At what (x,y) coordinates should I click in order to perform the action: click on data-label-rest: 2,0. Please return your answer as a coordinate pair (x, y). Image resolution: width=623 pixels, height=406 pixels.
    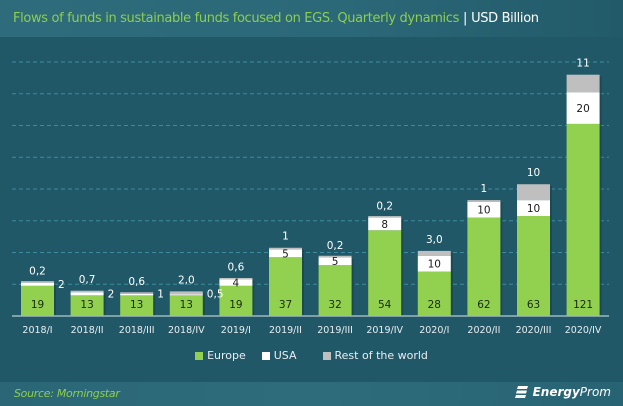
    Looking at the image, I should click on (186, 280).